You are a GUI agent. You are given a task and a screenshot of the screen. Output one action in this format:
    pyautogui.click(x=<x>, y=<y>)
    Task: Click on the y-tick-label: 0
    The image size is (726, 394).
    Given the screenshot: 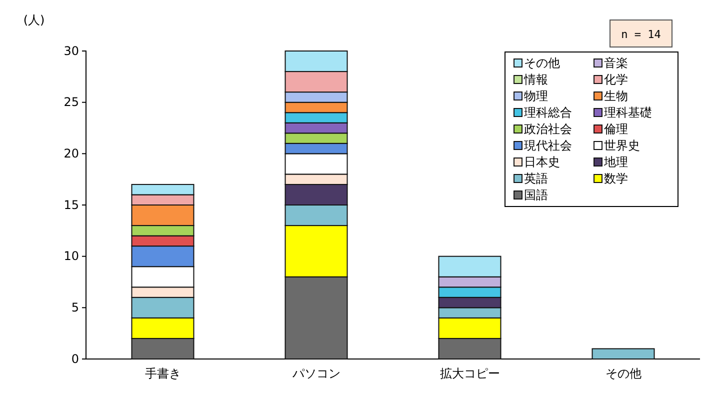 What is the action you would take?
    pyautogui.click(x=75, y=359)
    